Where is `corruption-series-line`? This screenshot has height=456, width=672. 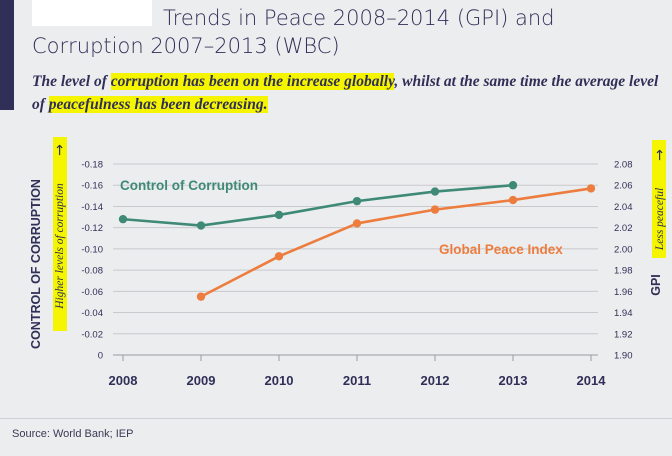
corruption-series-line is located at coordinates (318, 205).